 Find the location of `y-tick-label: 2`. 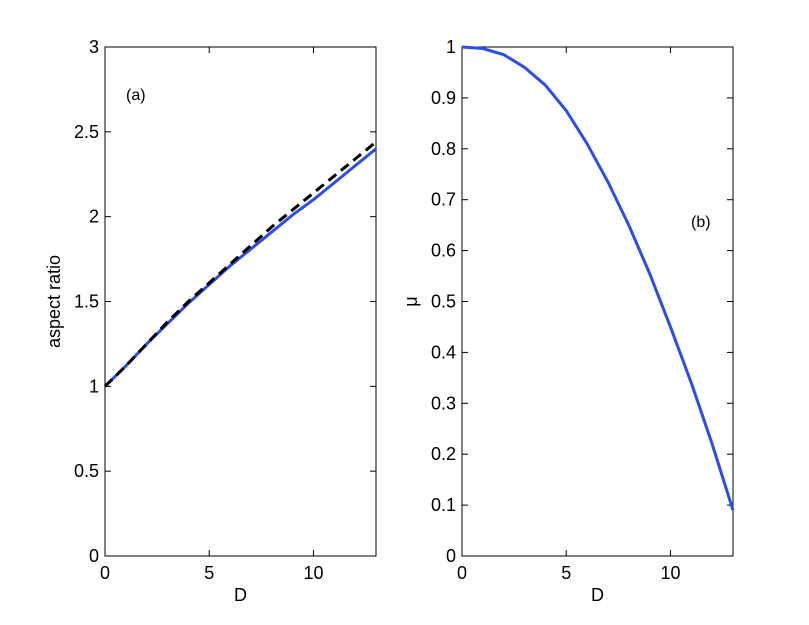

y-tick-label: 2 is located at coordinates (94, 217).